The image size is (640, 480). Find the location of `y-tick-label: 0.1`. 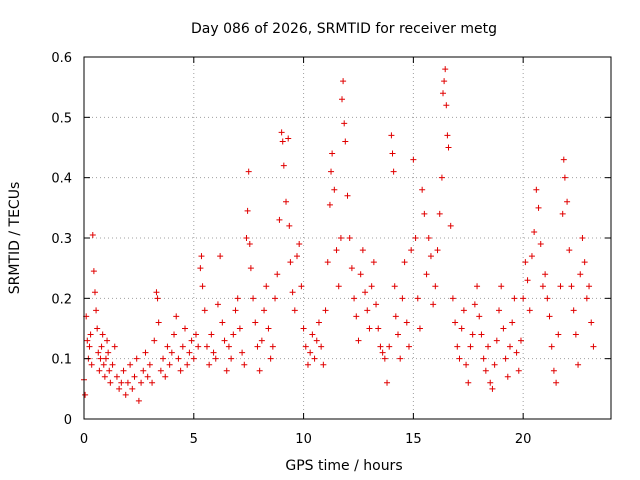

y-tick-label: 0.1 is located at coordinates (61, 360).